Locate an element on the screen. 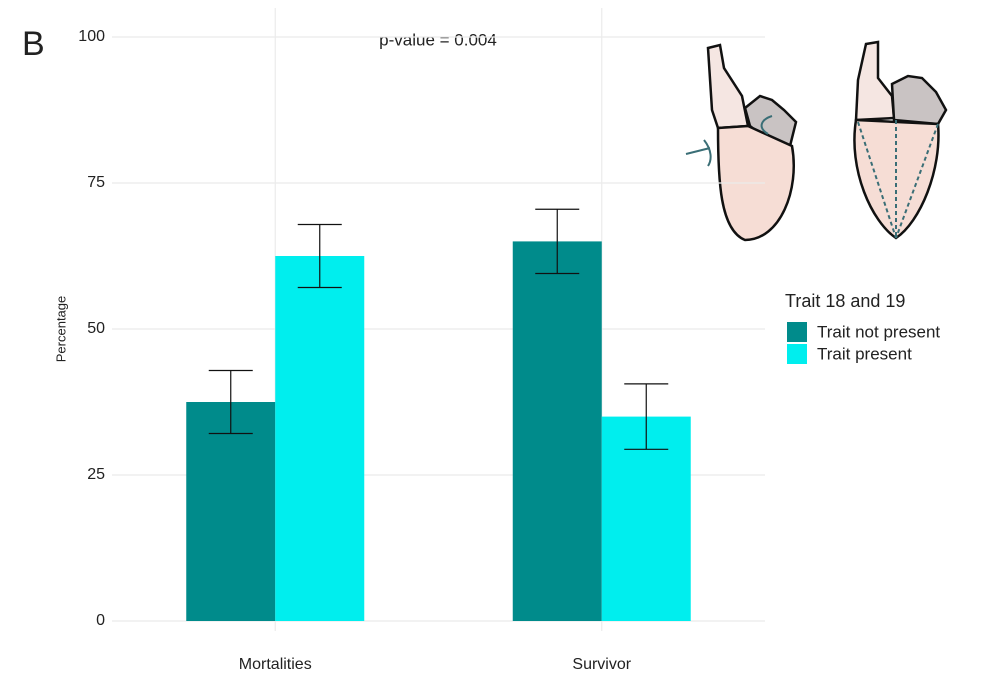 The width and height of the screenshot is (984, 677). y-tick-label: 25 is located at coordinates (96, 474).